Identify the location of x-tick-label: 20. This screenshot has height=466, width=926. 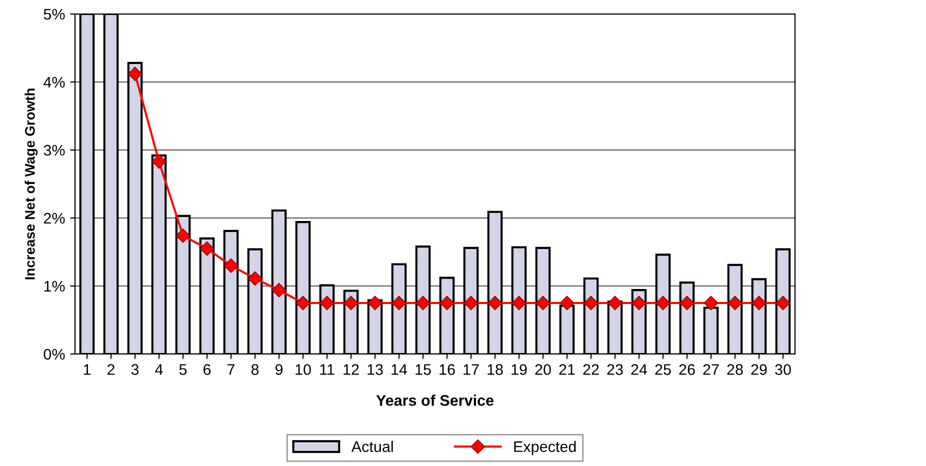
(543, 369).